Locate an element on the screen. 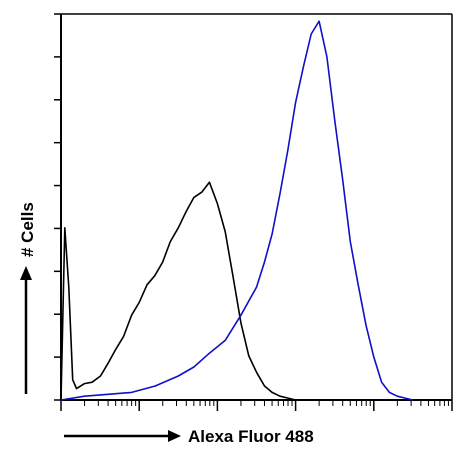  y-axis-label-group: # Cells is located at coordinates (27, 298).